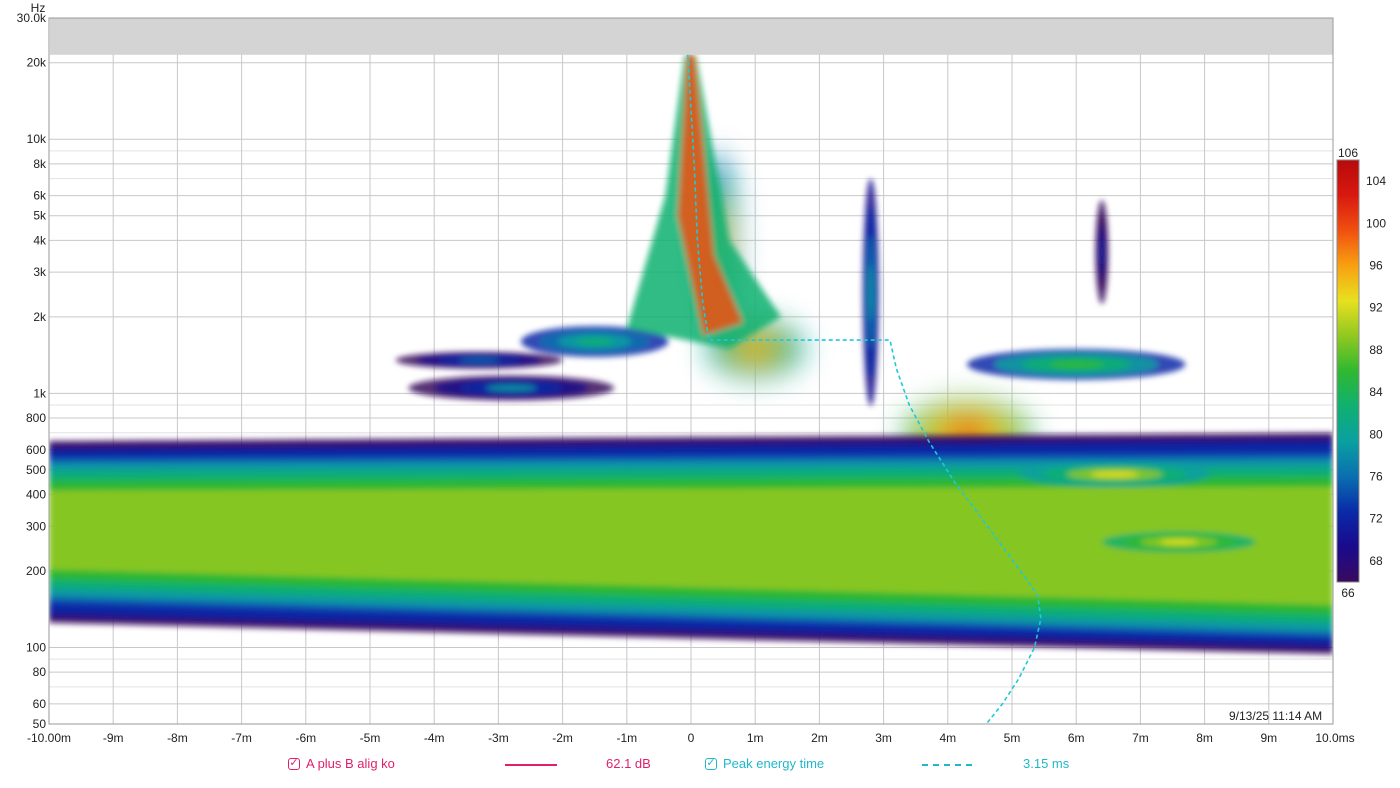 The image size is (1400, 788). Describe the element at coordinates (1012, 738) in the screenshot. I see `x-tick-label: 5m` at that location.